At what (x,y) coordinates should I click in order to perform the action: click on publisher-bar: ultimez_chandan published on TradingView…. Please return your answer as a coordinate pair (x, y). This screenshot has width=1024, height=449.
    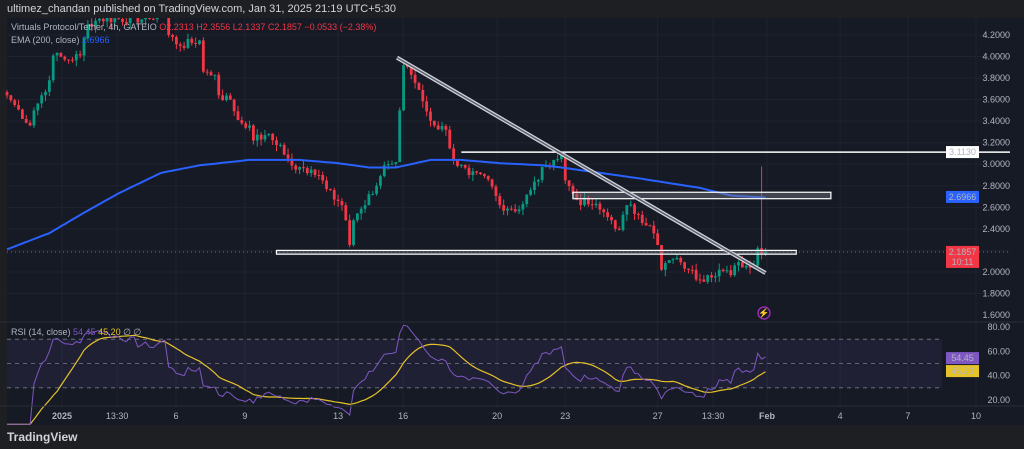
    Looking at the image, I should click on (512, 9).